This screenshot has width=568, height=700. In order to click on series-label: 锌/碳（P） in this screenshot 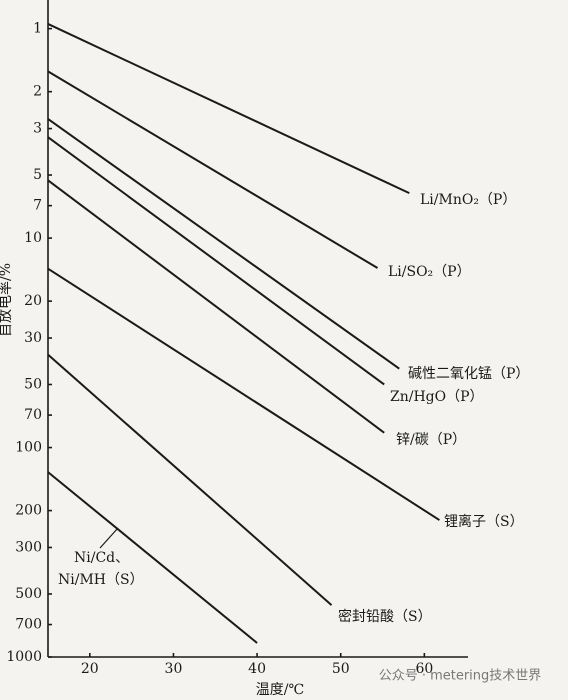, I will do `click(431, 440)`.